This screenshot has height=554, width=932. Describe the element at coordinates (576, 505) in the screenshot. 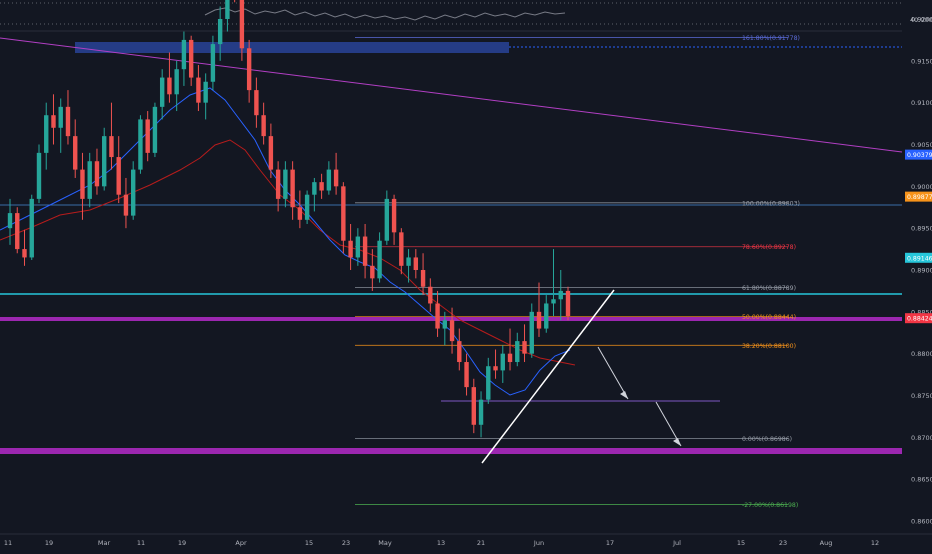

I see `fib-level: -27.00%(0.86198)` at that location.